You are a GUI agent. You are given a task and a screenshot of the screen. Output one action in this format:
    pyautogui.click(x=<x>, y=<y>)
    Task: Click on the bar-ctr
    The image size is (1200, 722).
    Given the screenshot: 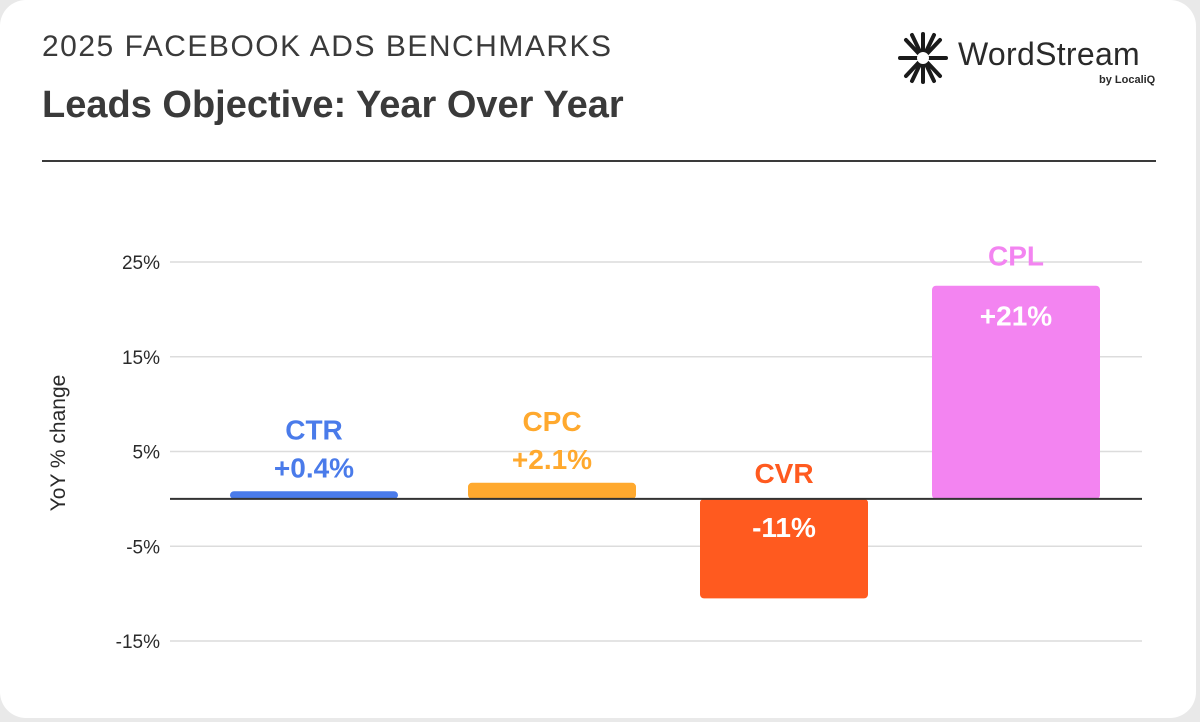 What is the action you would take?
    pyautogui.click(x=314, y=495)
    